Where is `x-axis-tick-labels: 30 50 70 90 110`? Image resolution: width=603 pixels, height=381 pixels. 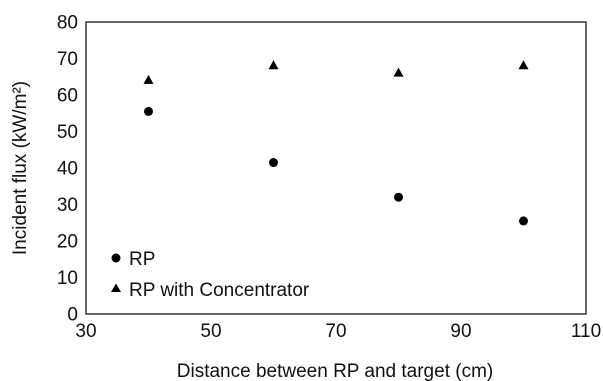 x-axis-tick-labels: 30 50 70 90 110 is located at coordinates (338, 331).